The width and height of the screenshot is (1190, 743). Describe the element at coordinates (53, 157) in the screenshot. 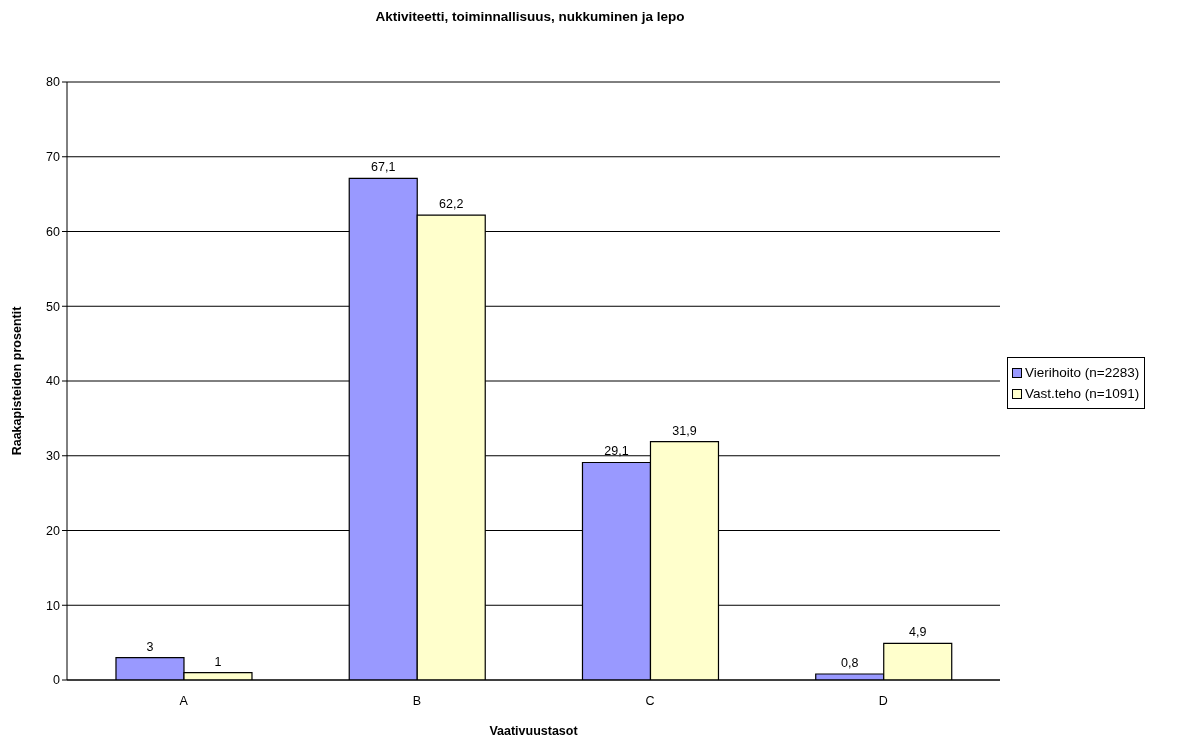

I see `y-tick-label: 70` at that location.